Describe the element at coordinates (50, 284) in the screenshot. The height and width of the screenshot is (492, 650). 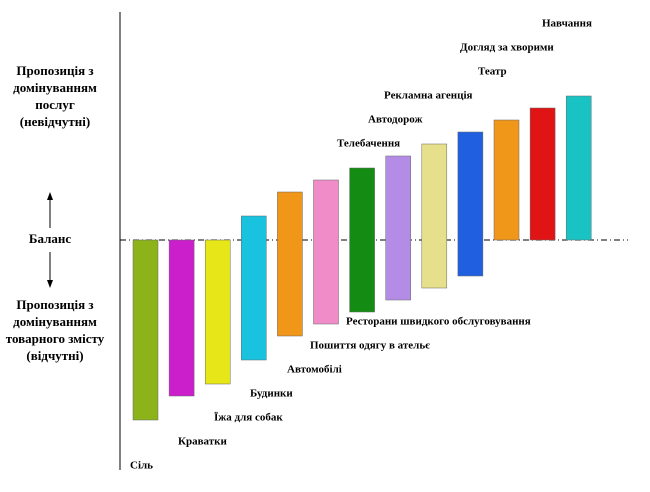
I see `arrow-down-head` at that location.